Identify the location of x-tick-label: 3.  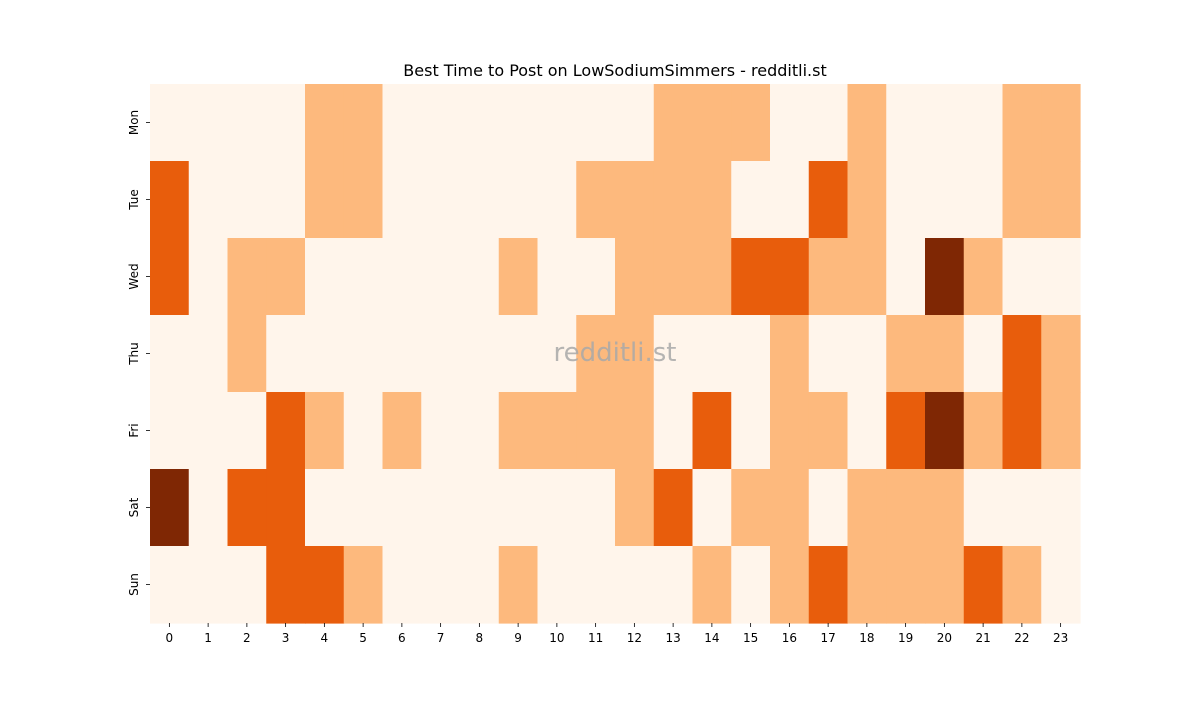
(286, 638).